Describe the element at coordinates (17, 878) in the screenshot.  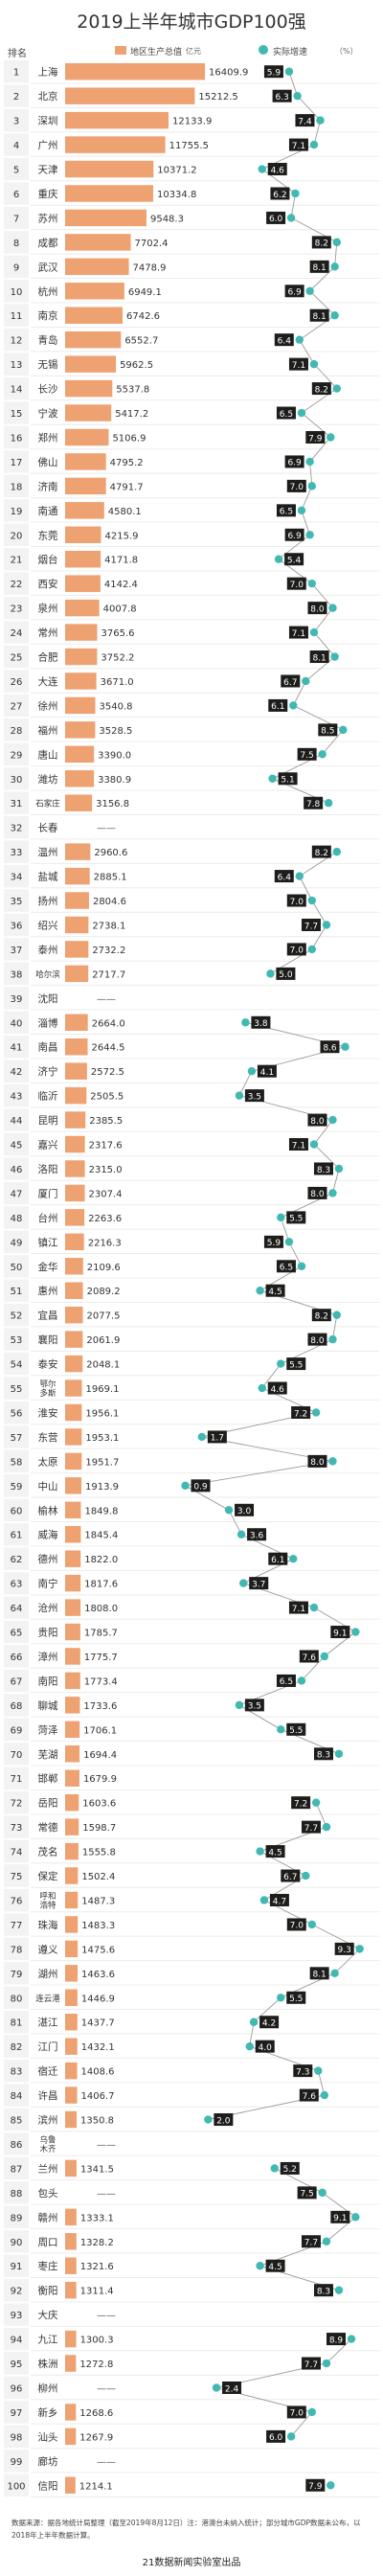
I see `rank-number: 34` at that location.